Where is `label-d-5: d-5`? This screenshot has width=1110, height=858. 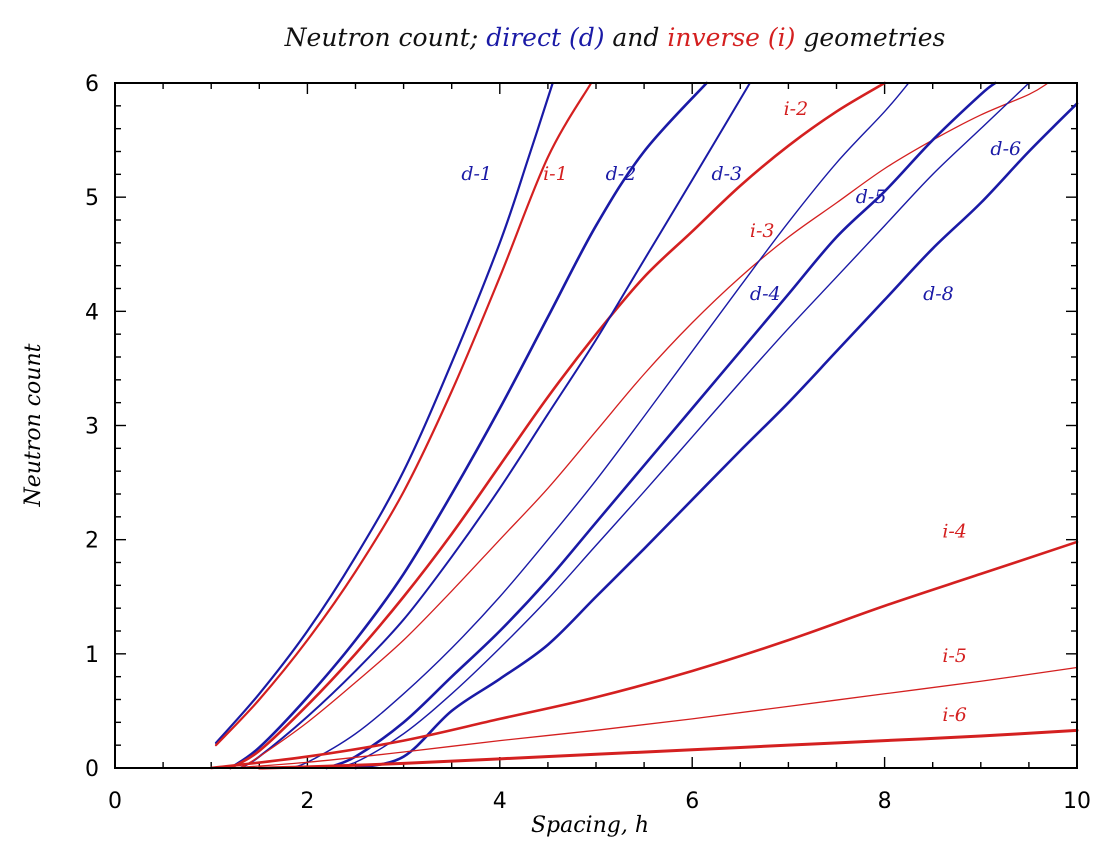 label-d-5: d-5 is located at coordinates (871, 197).